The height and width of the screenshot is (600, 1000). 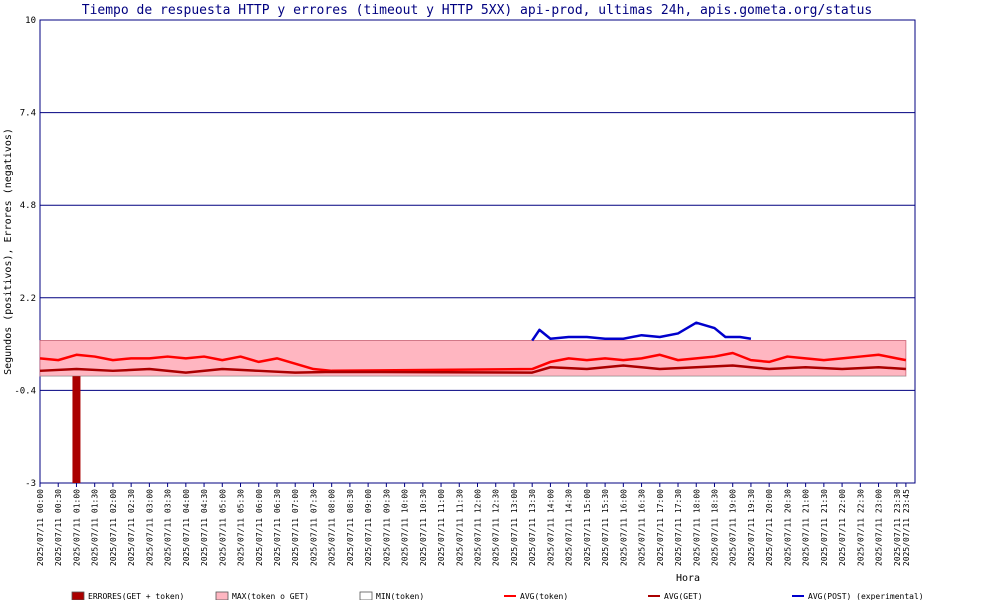 I want to click on x-tick-label: 2025/07/11 02:30, so click(x=131, y=527).